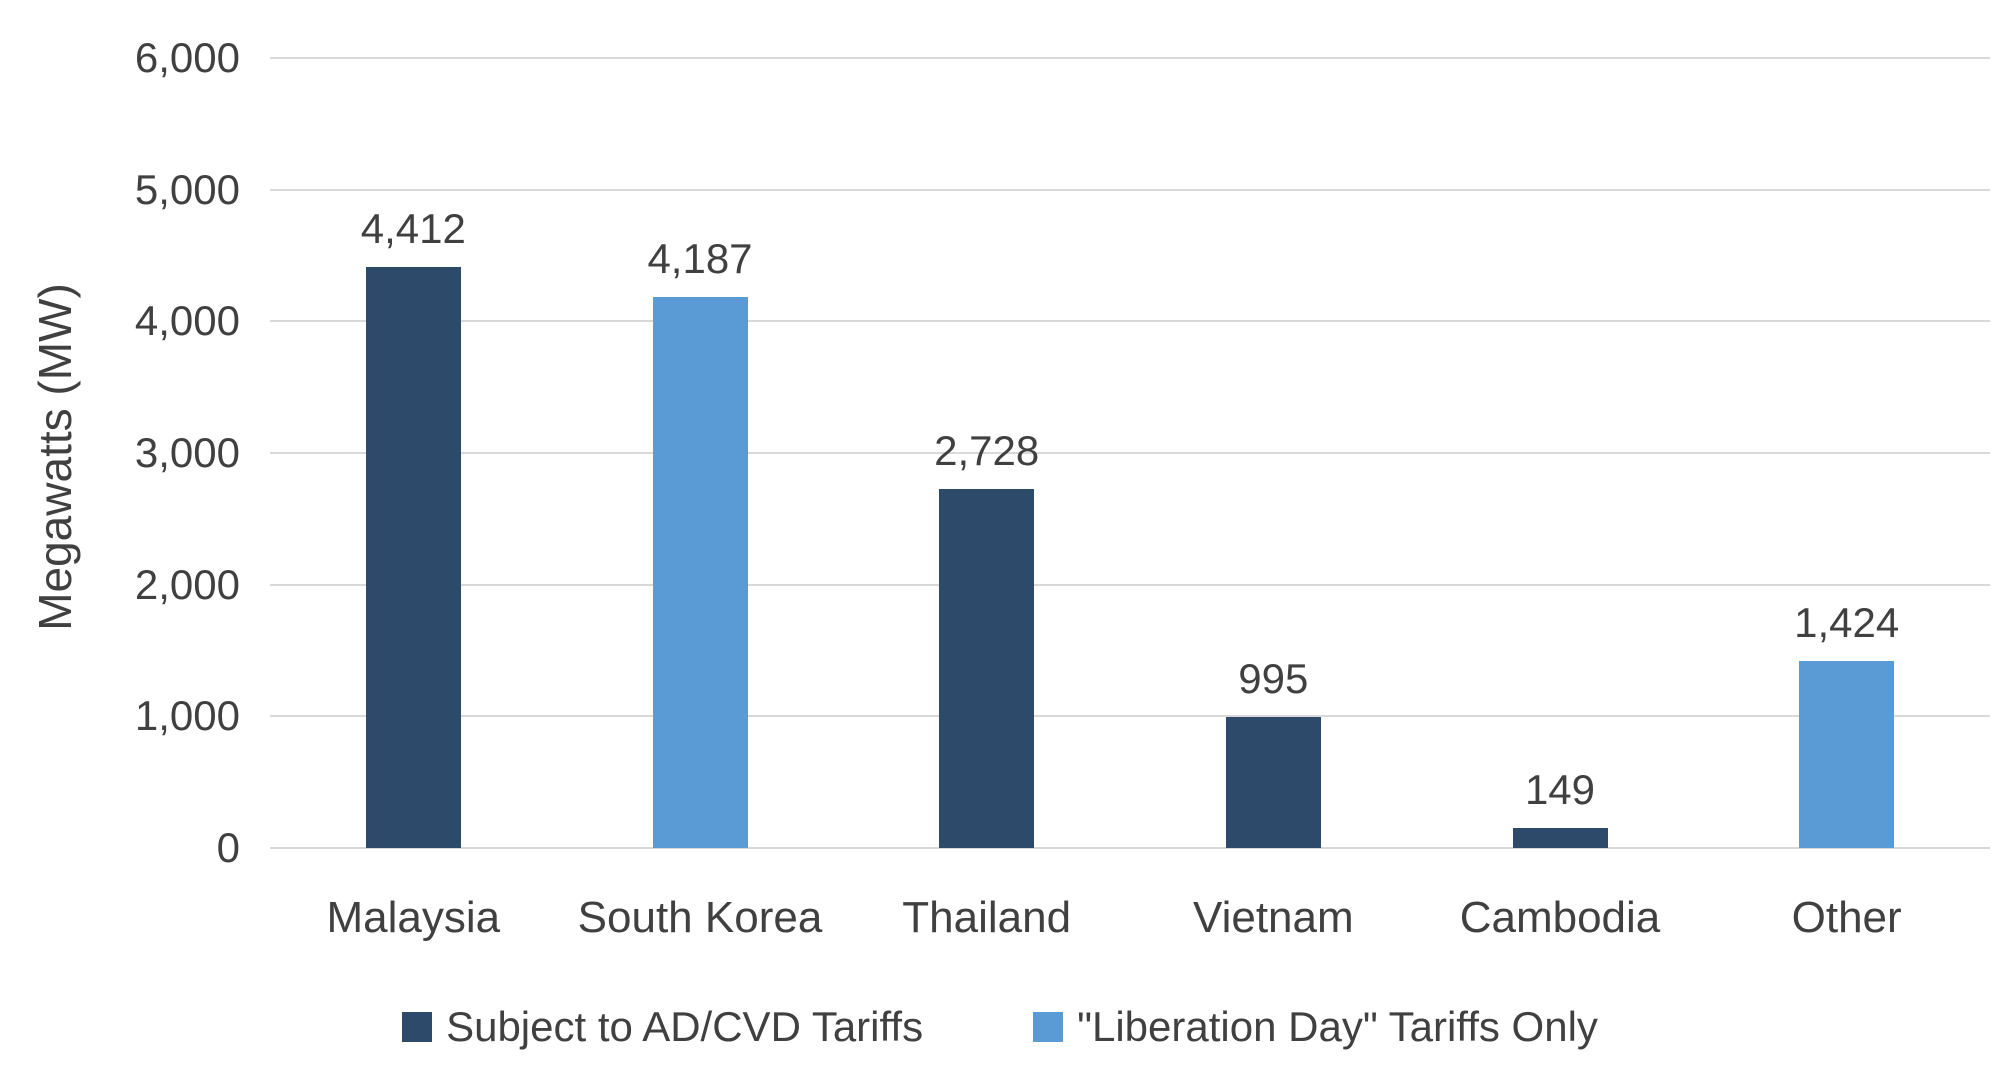 The height and width of the screenshot is (1080, 2000). I want to click on legend-entry: Subject to AD/CVD Tariffs, so click(662, 1027).